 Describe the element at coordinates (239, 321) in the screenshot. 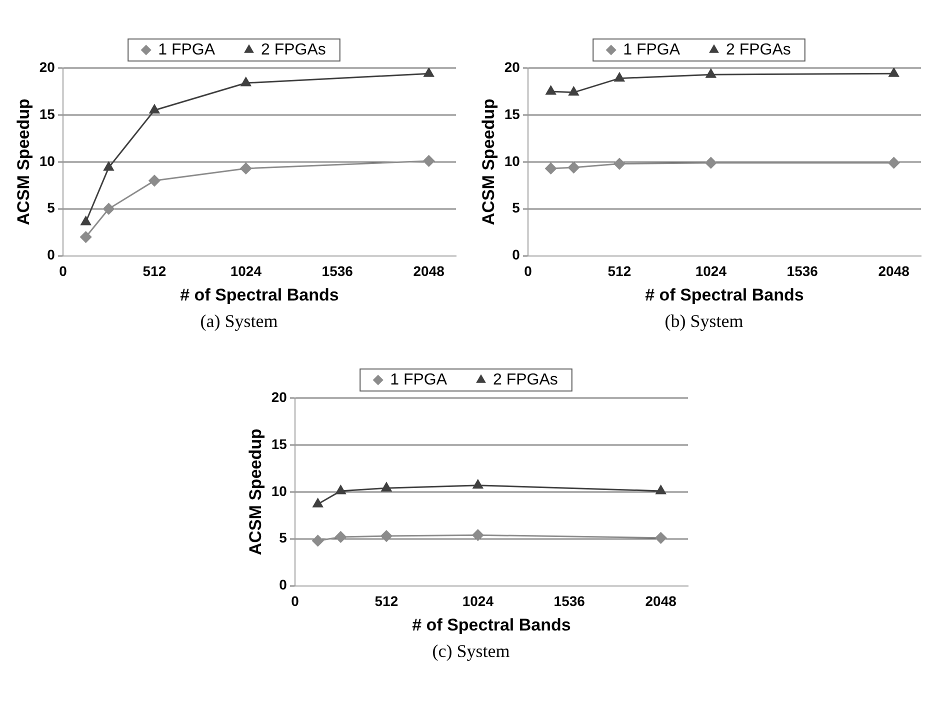

I see `text: (a) System` at that location.